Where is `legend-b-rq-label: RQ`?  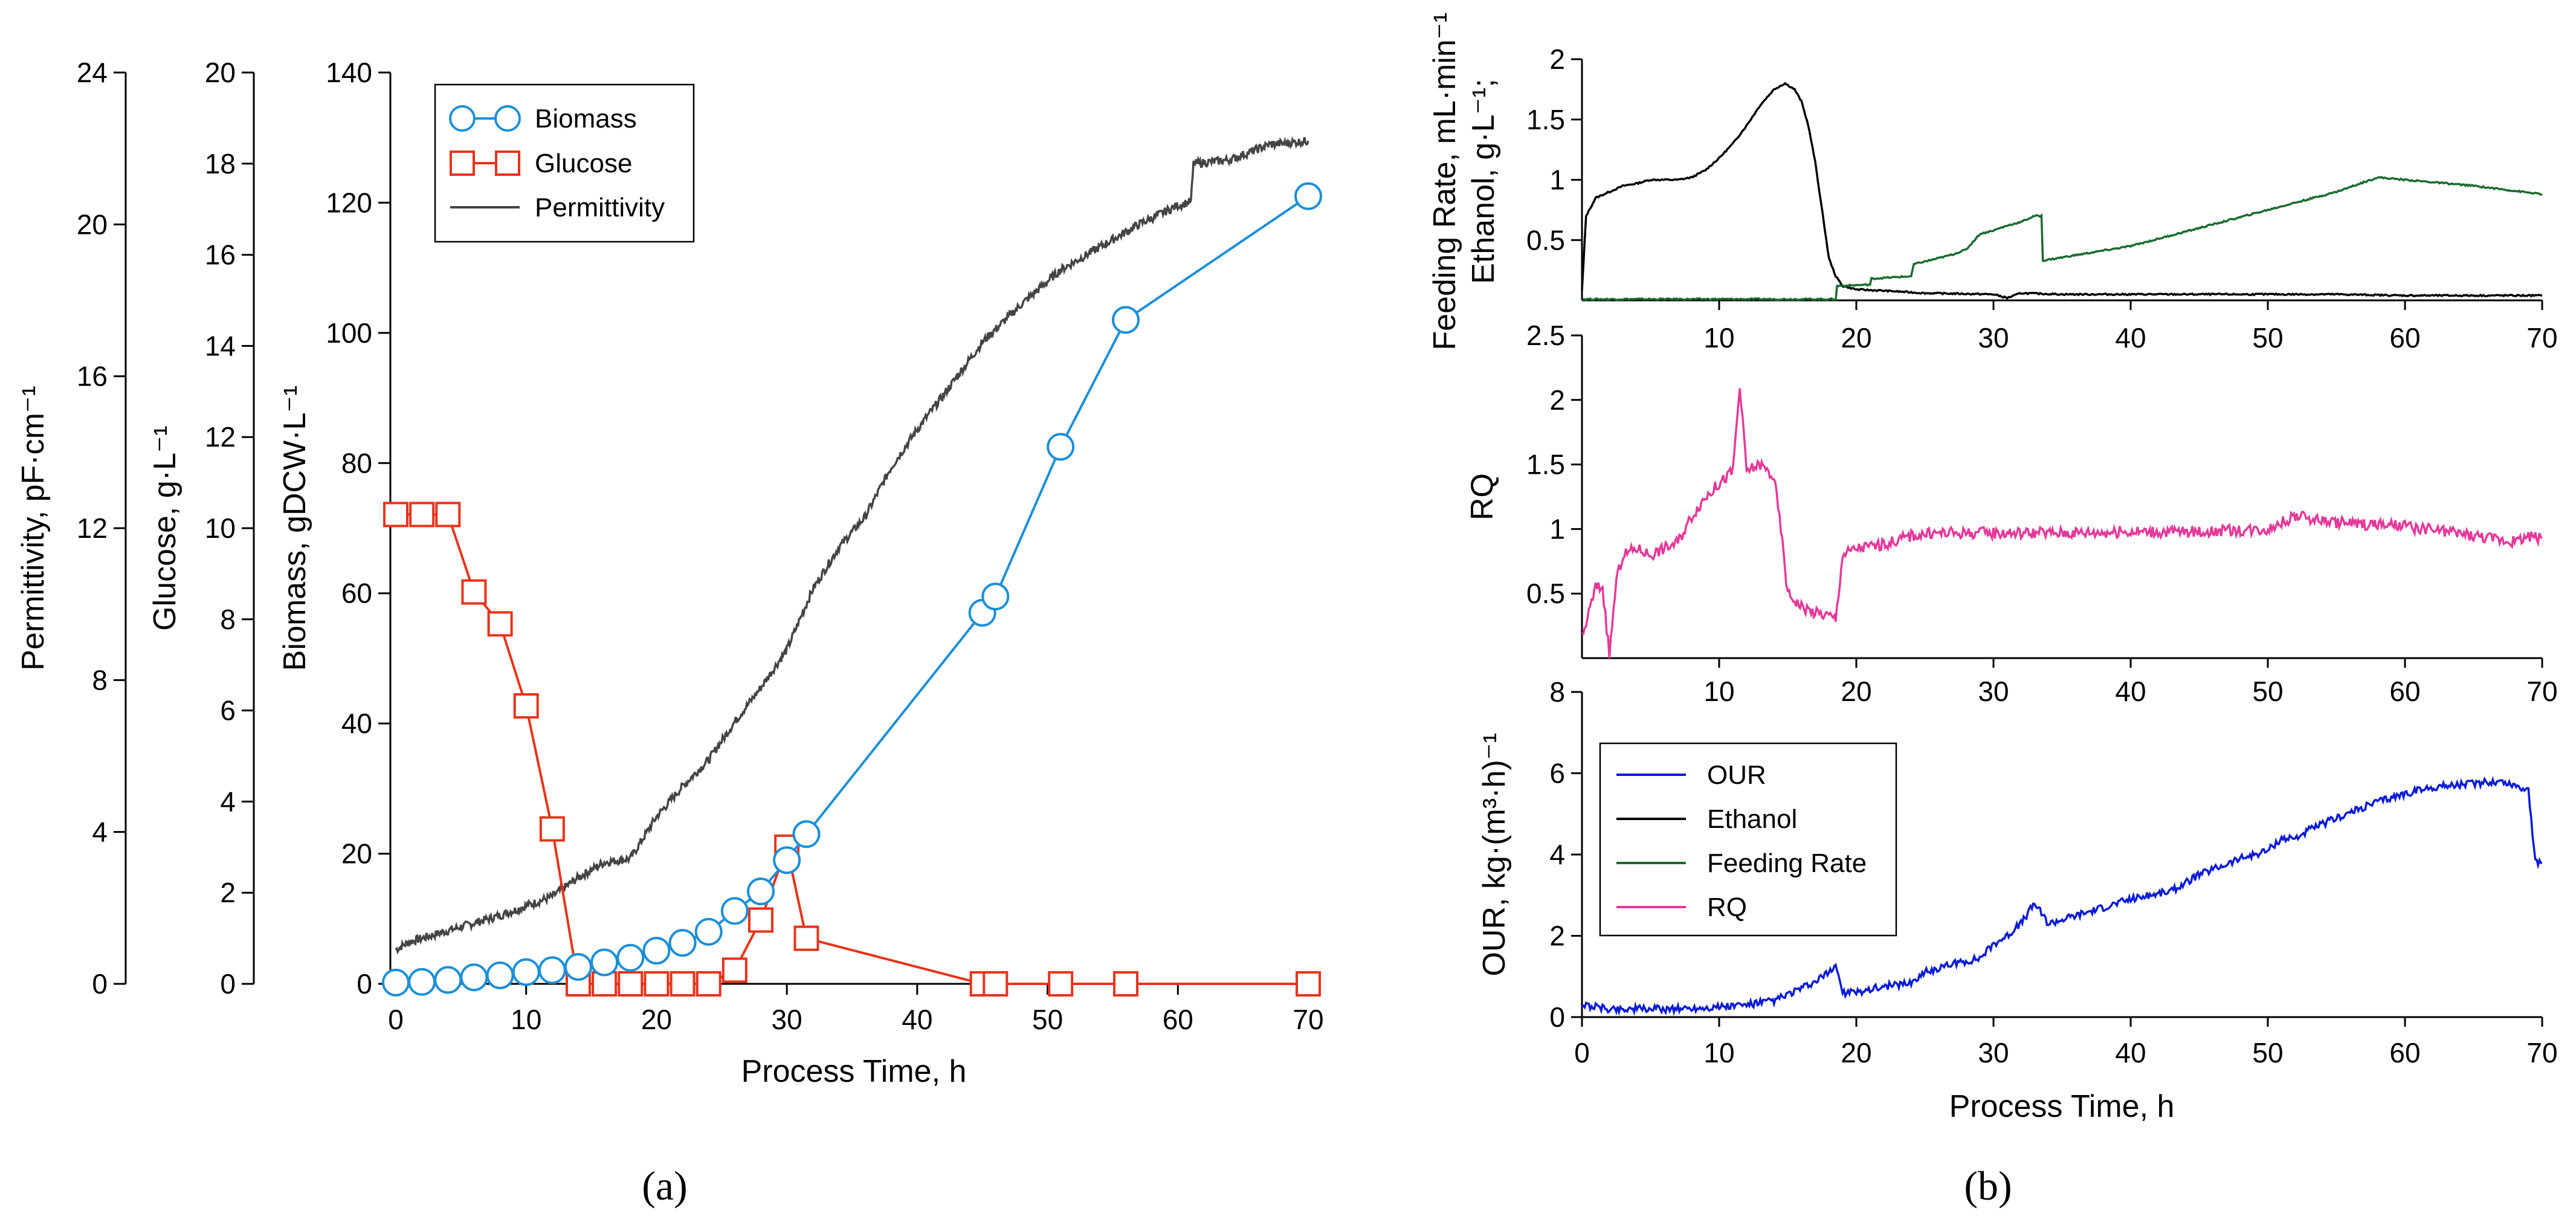 legend-b-rq-label: RQ is located at coordinates (1727, 907).